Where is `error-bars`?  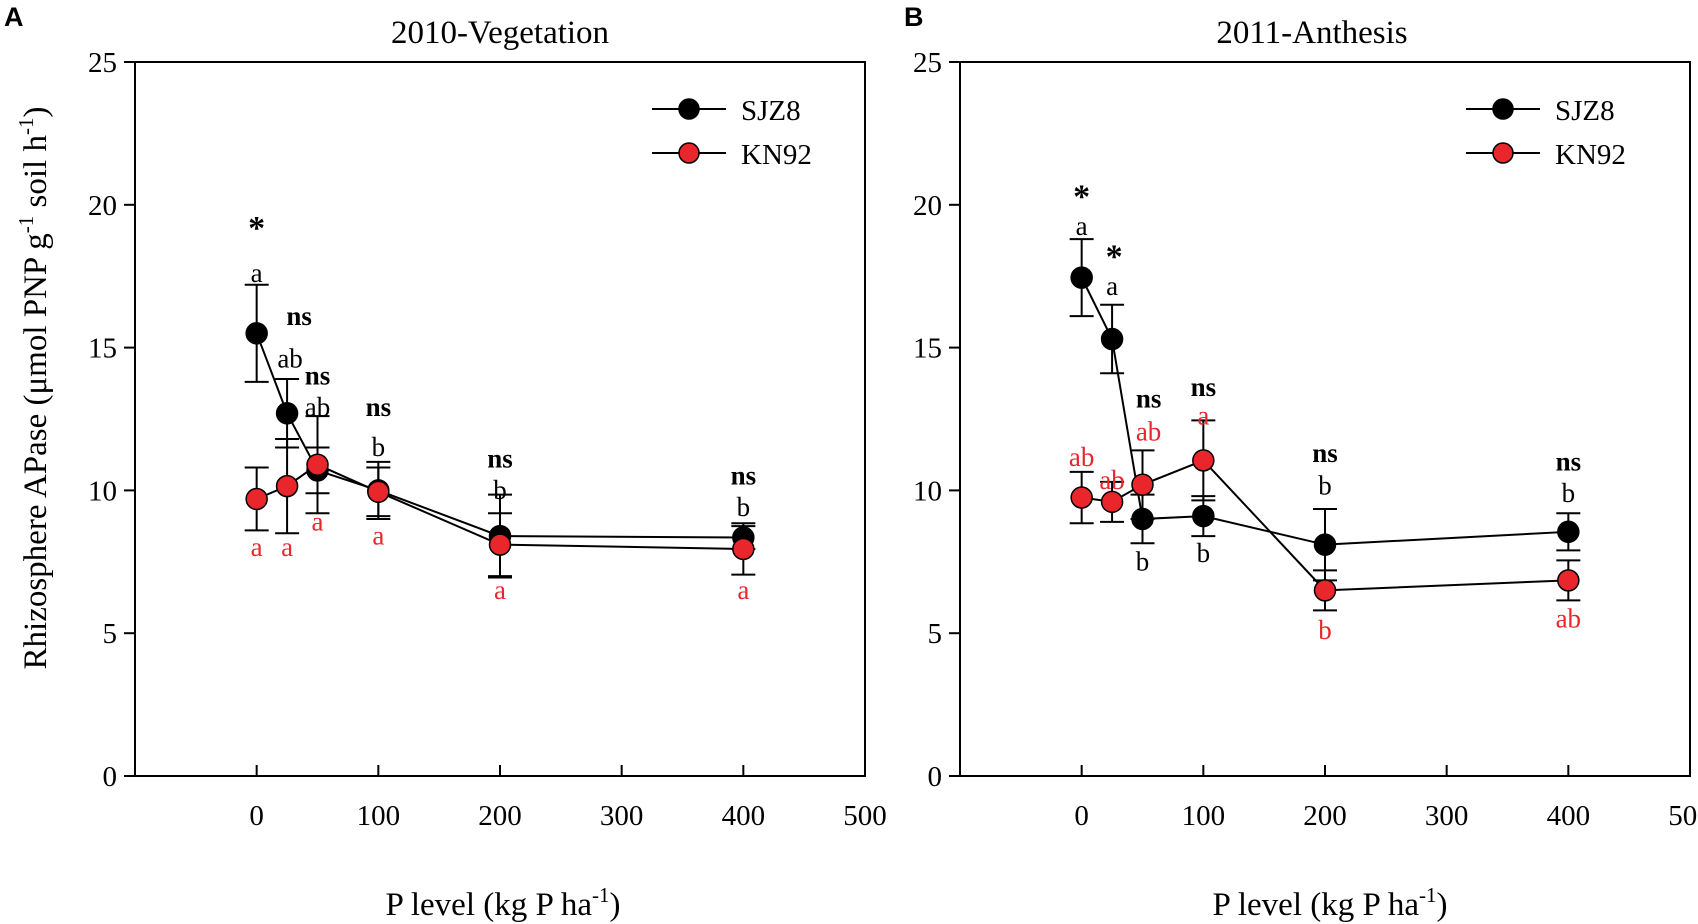 error-bars is located at coordinates (1325, 425).